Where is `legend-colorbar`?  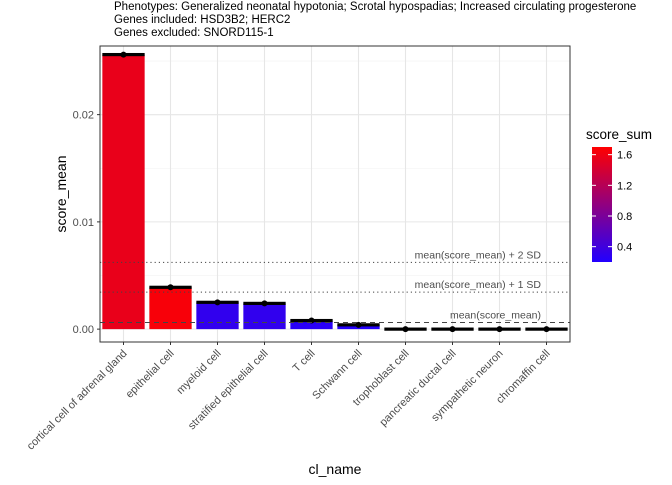 legend-colorbar is located at coordinates (602, 204).